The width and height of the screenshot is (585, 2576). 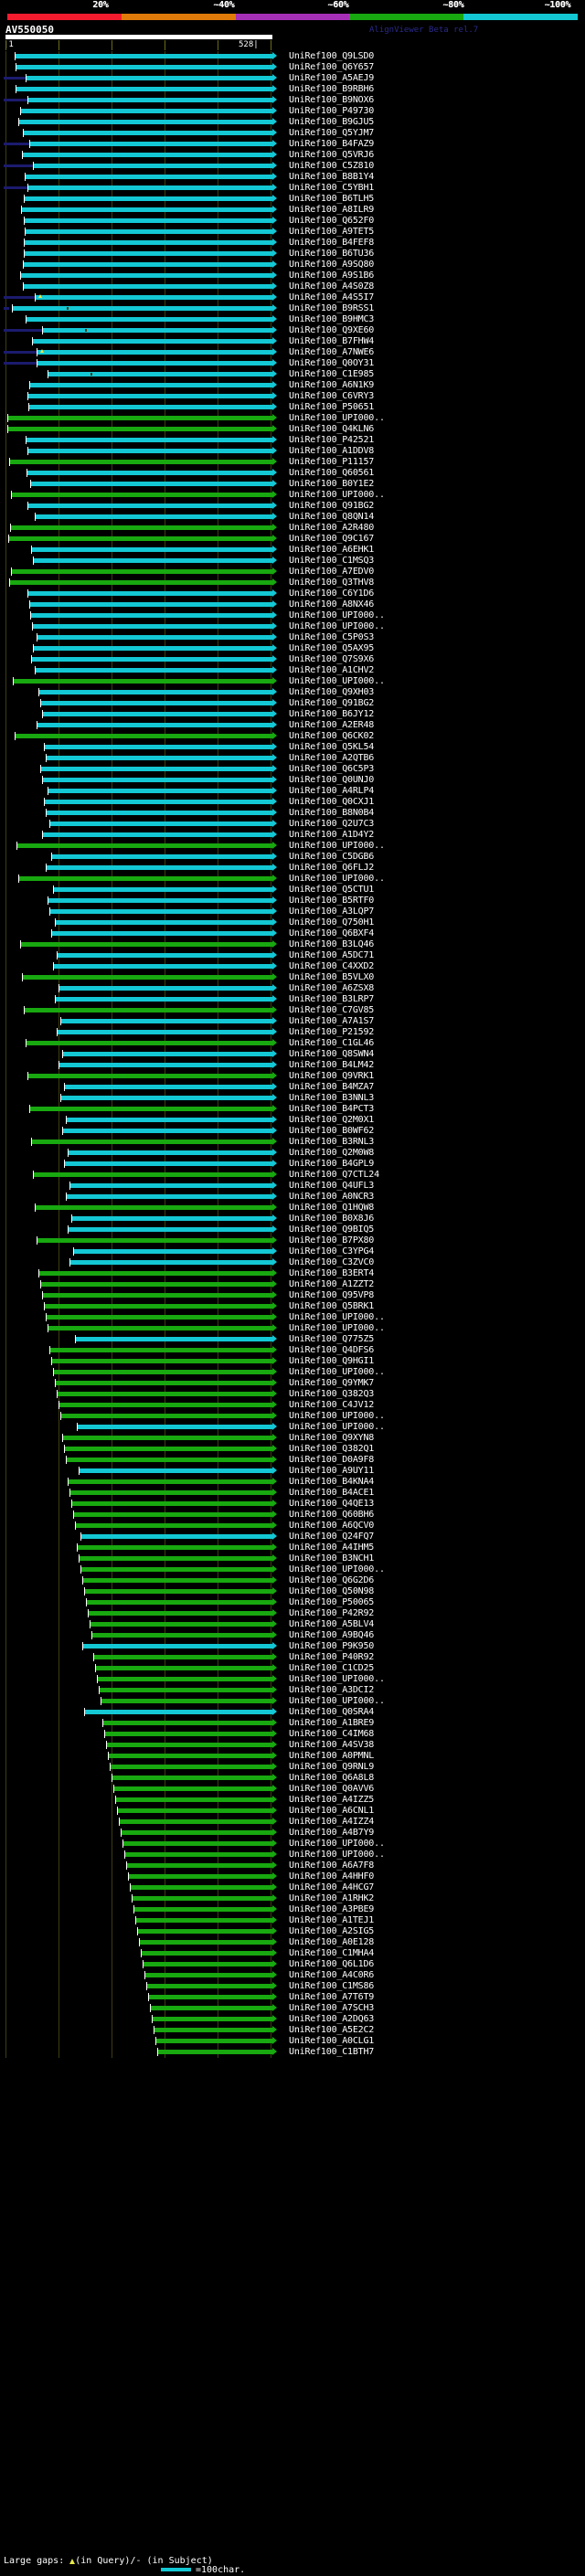 I want to click on subject-label: UniRef100_B3NNL3, so click(x=332, y=1098).